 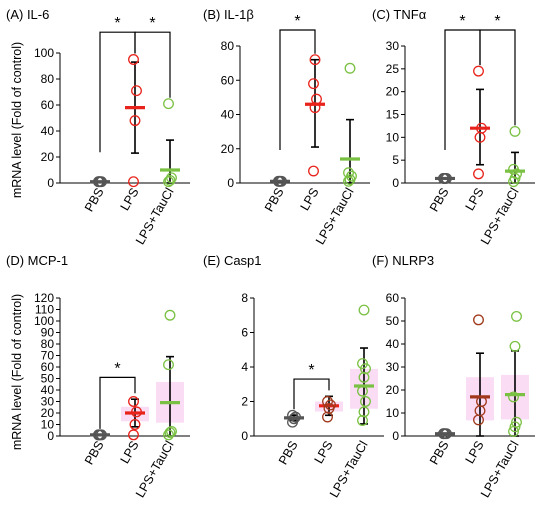 I want to click on panel-title: (B) IL-1β, so click(x=228, y=14).